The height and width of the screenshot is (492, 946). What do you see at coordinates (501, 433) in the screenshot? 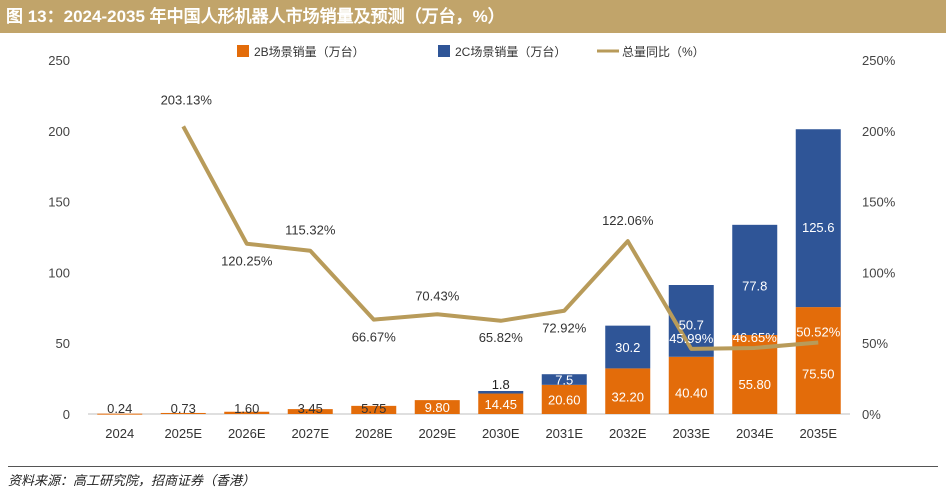
I see `x-tick-label: 2030E` at bounding box center [501, 433].